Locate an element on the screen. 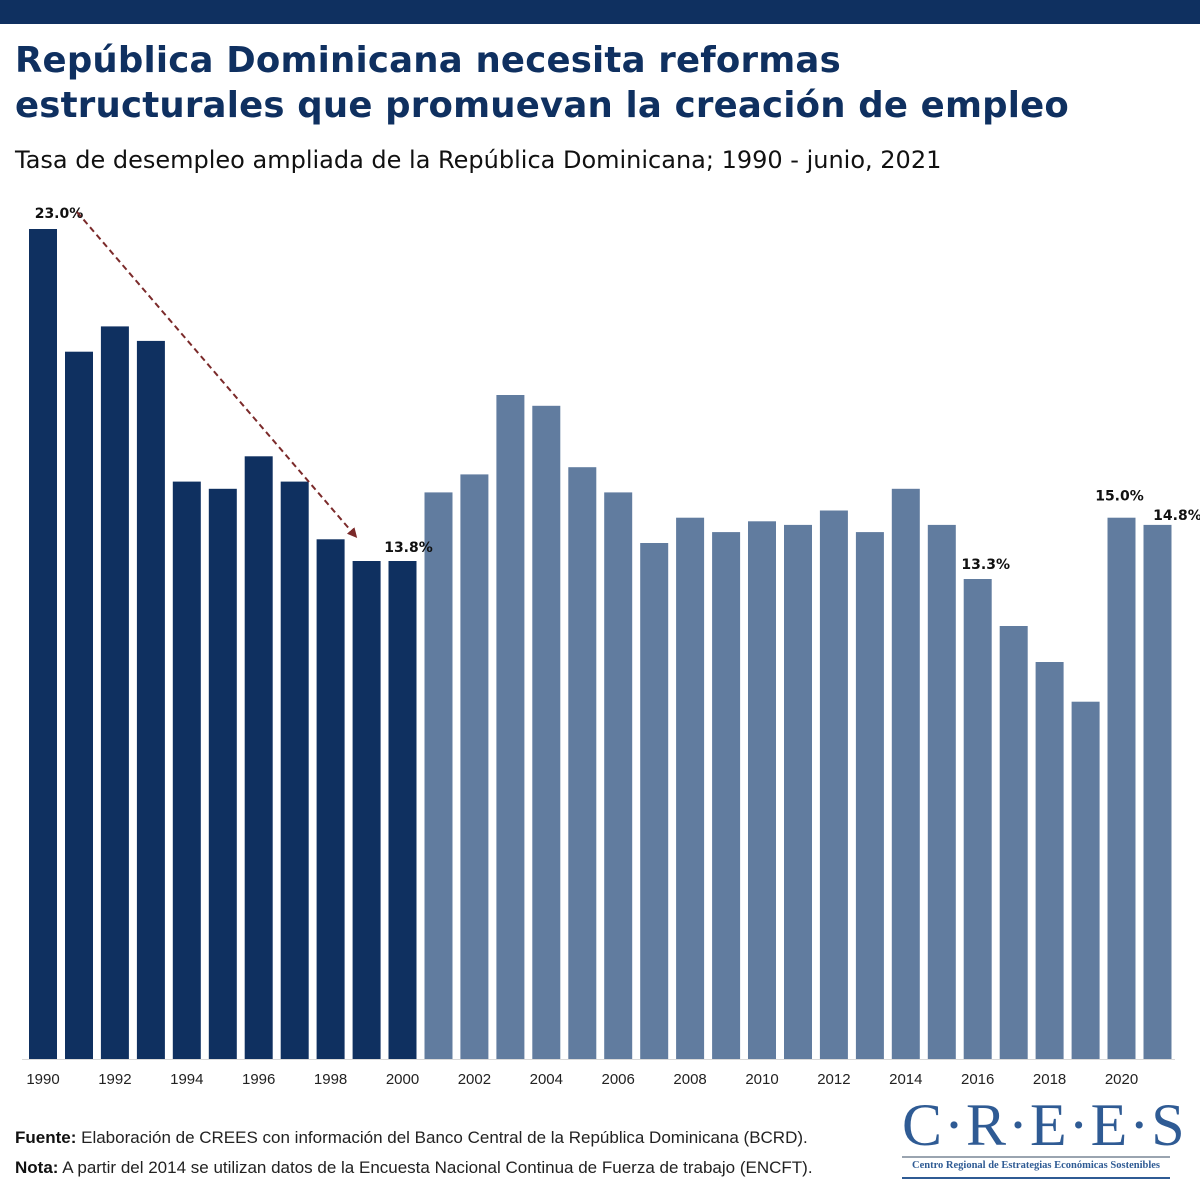 The height and width of the screenshot is (1200, 1200). bar-1996 is located at coordinates (258, 757).